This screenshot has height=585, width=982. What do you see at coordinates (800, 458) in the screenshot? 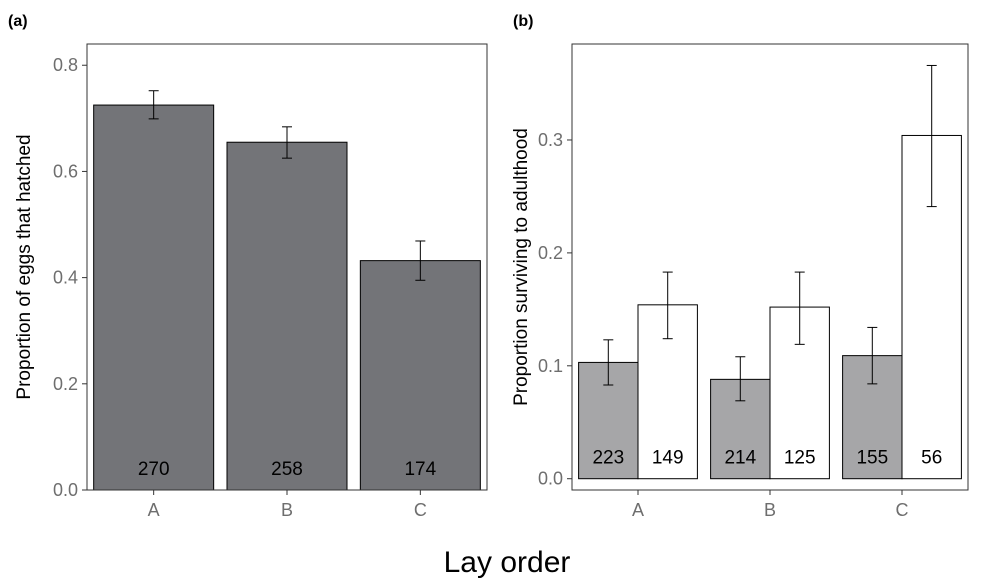
I see `sample-size-label: 125` at bounding box center [800, 458].